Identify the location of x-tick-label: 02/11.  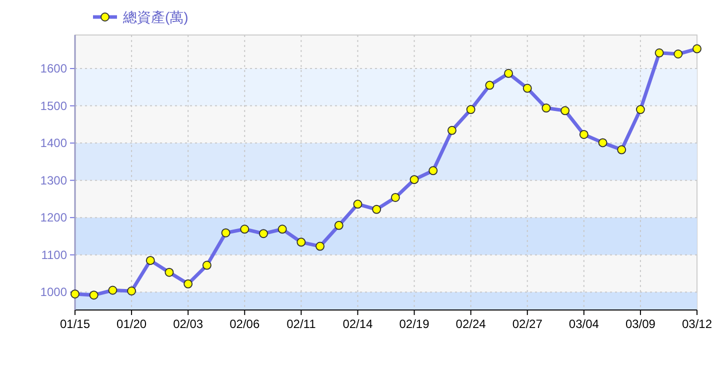
(301, 324).